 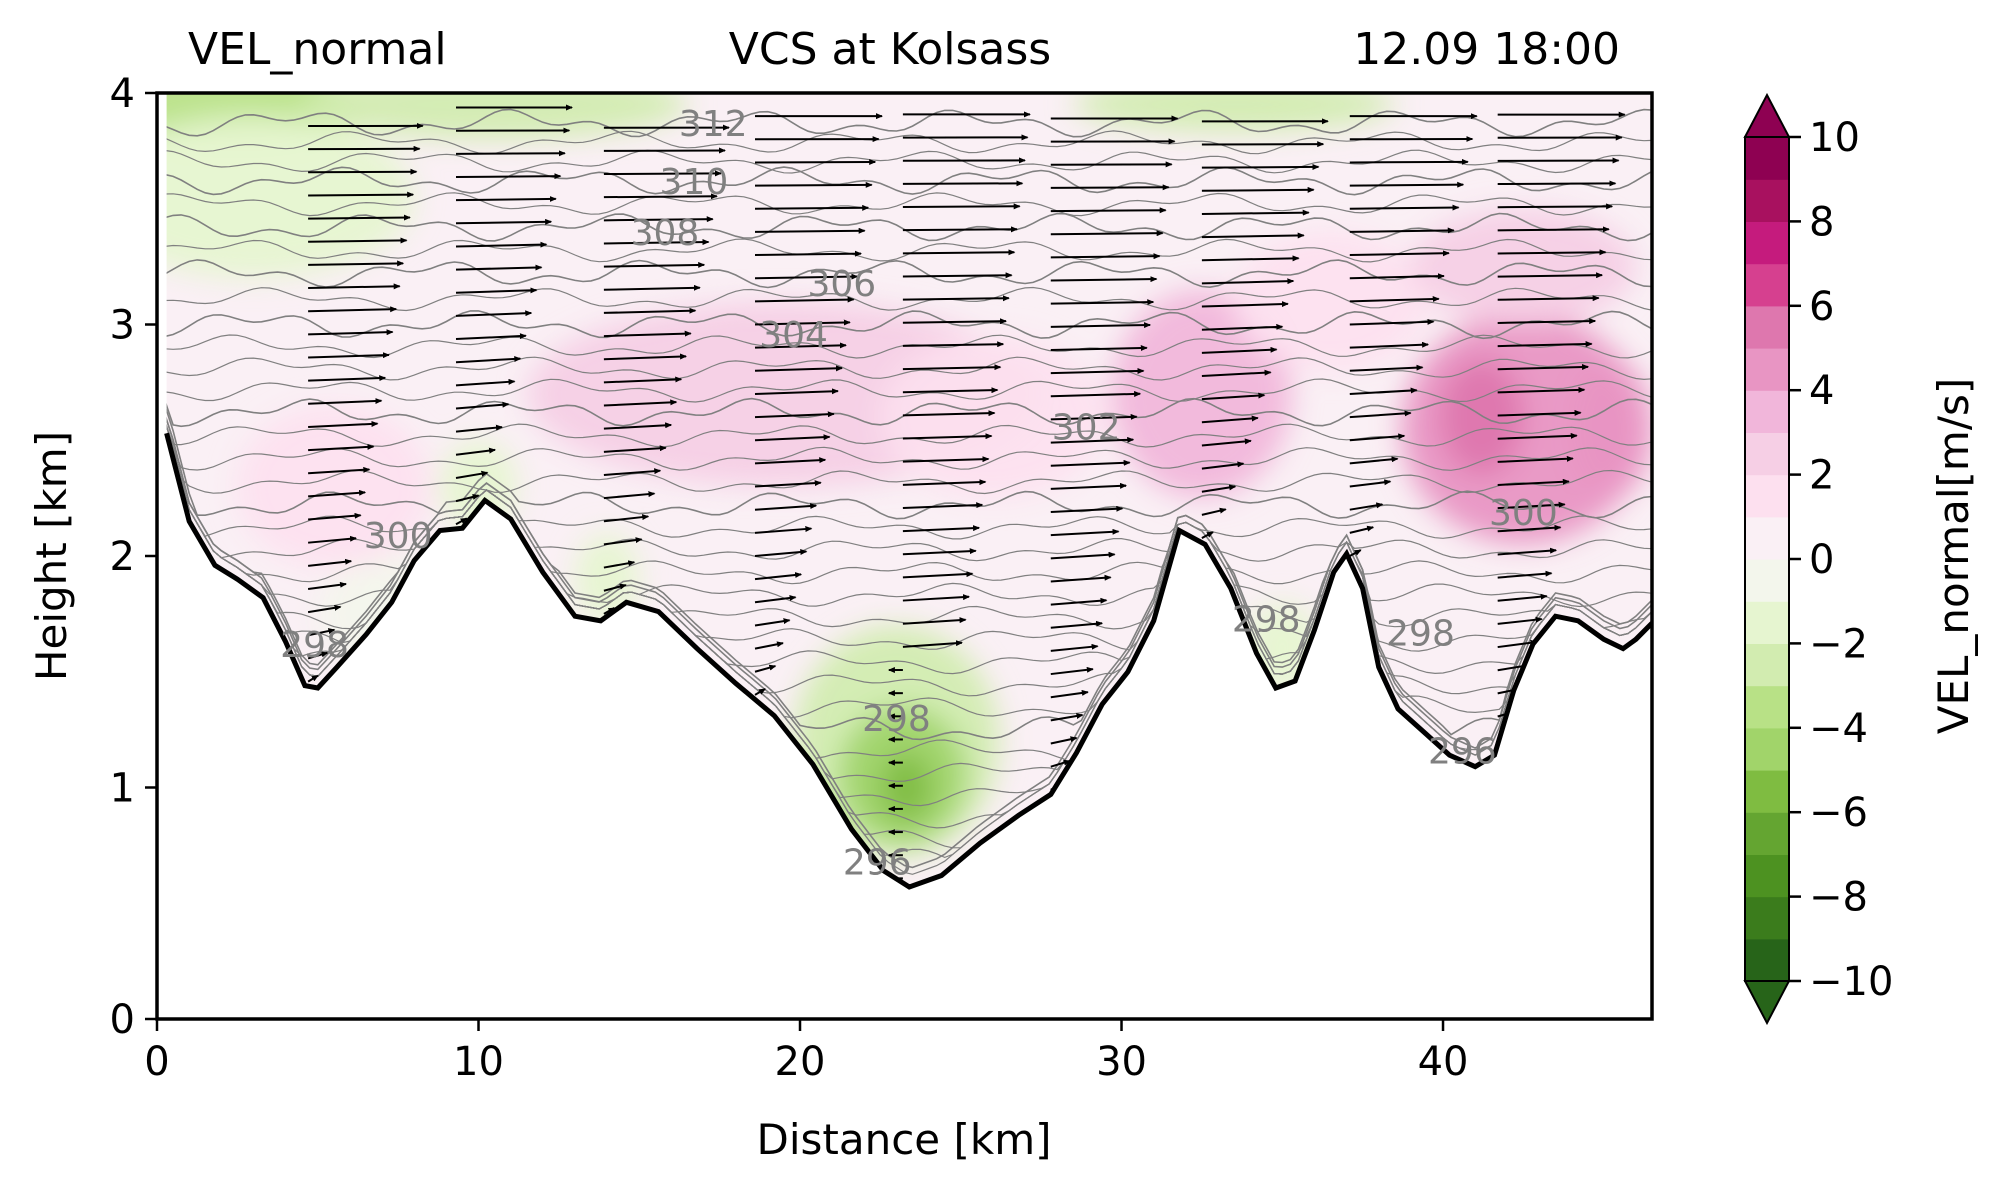 What do you see at coordinates (122, 94) in the screenshot?
I see `y-tick-label: 4` at bounding box center [122, 94].